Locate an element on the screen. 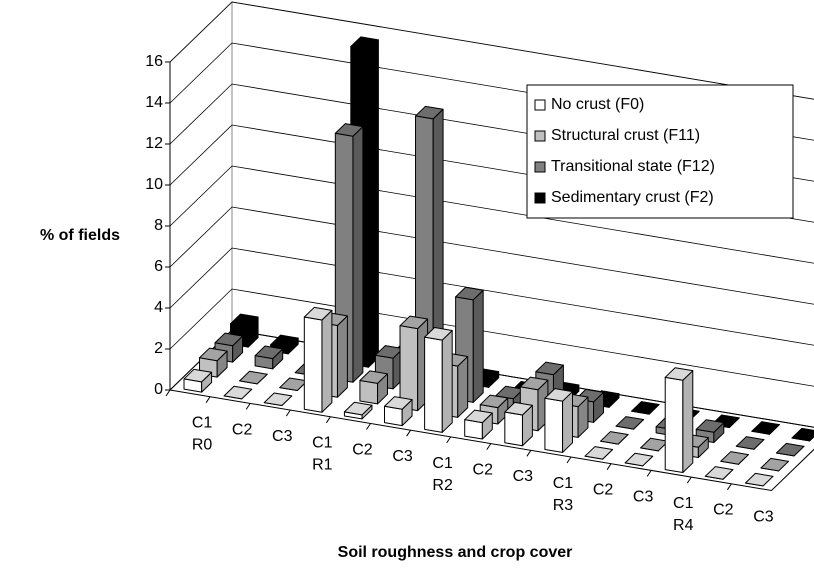  group-label: R2 is located at coordinates (442, 485).